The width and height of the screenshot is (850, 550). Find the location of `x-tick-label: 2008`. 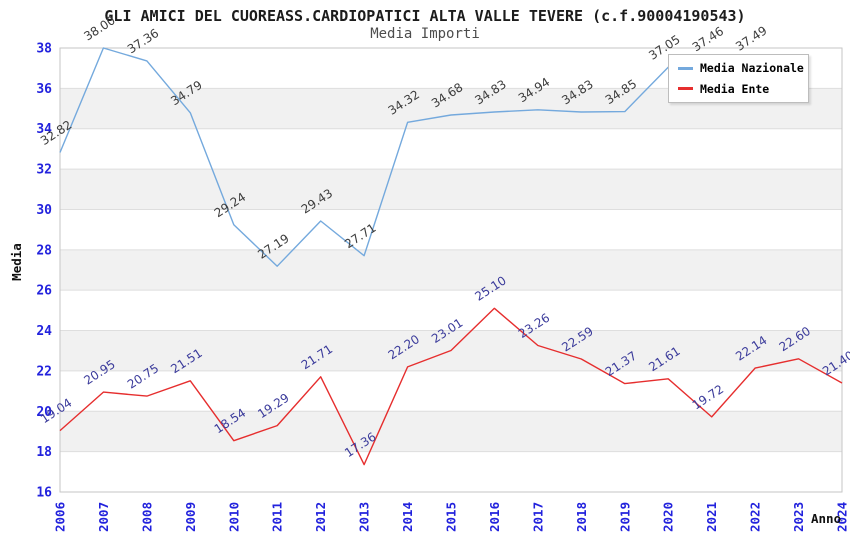

x-tick-label: 2008 is located at coordinates (146, 517).